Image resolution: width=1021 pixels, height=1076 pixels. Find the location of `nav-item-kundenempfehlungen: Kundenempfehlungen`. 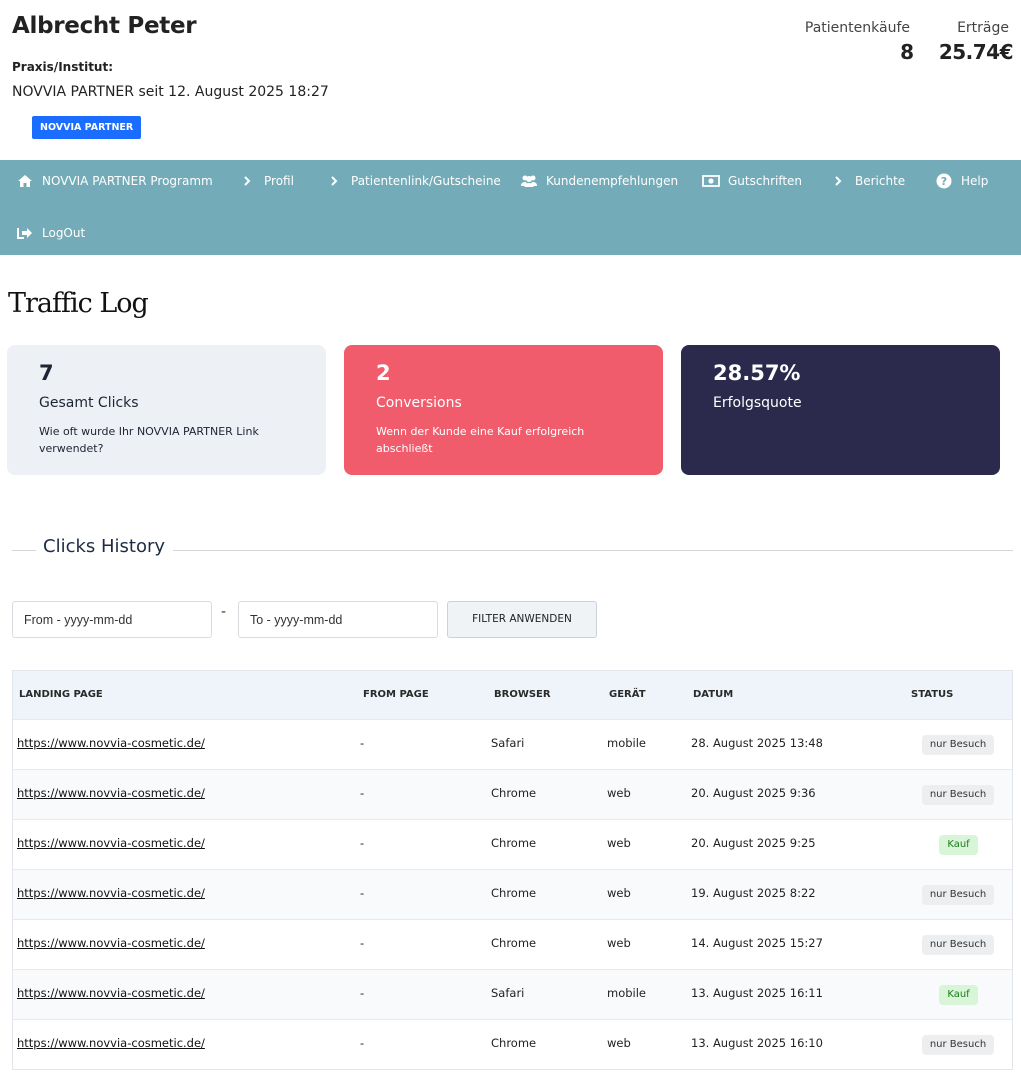

nav-item-kundenempfehlungen: Kundenempfehlungen is located at coordinates (599, 181).